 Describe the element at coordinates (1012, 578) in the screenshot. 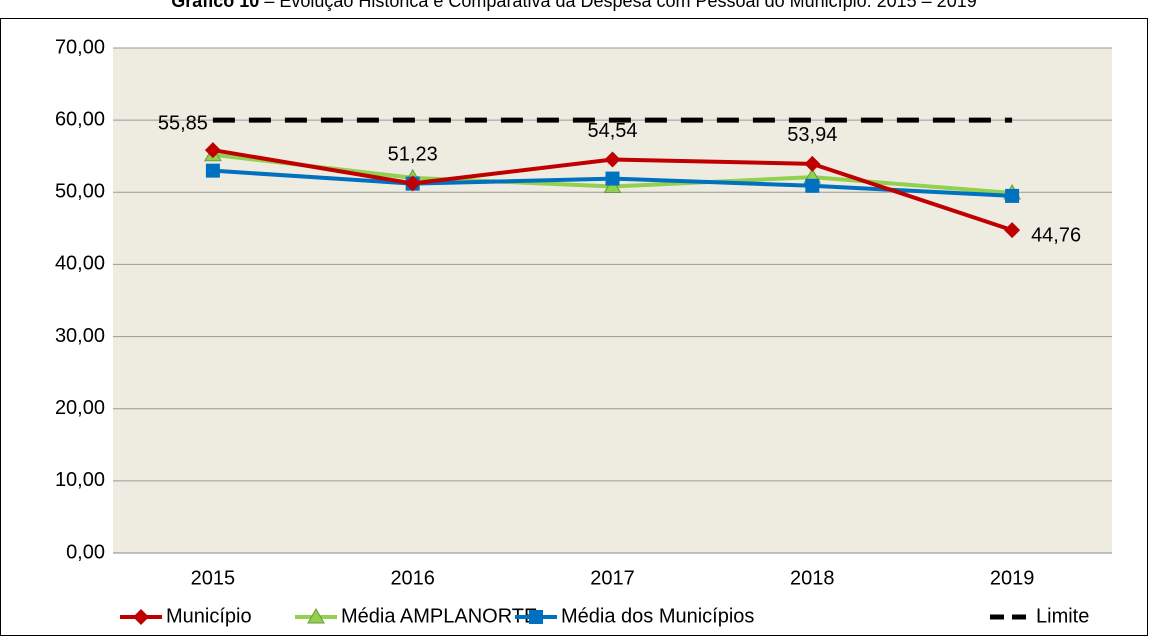

I see `x-tick-label: 2019` at that location.